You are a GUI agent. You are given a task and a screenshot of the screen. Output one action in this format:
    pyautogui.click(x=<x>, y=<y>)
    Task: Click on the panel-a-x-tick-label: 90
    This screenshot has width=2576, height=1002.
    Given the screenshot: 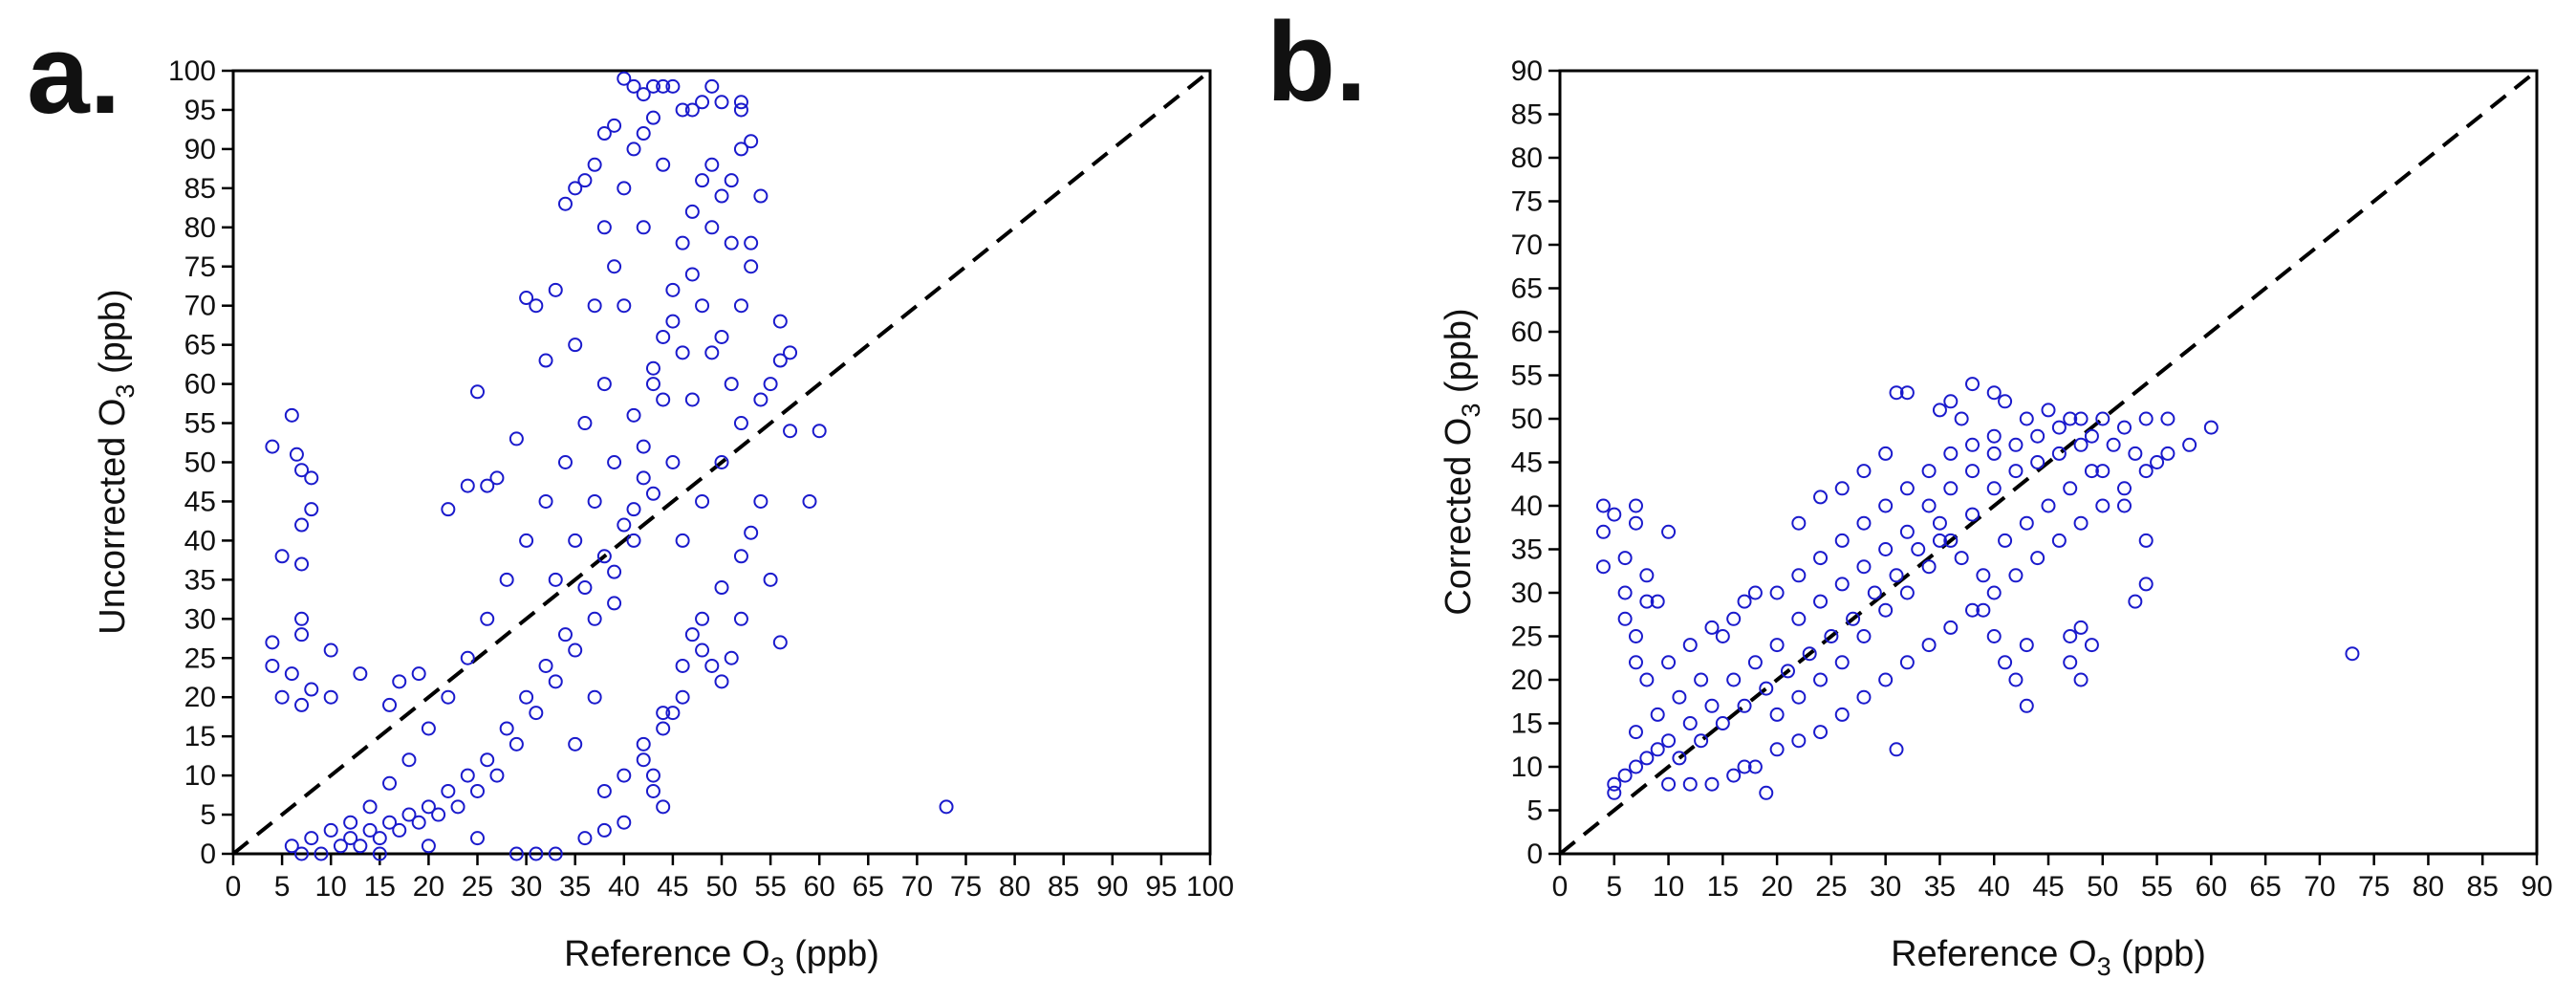 What is the action you would take?
    pyautogui.click(x=1112, y=887)
    